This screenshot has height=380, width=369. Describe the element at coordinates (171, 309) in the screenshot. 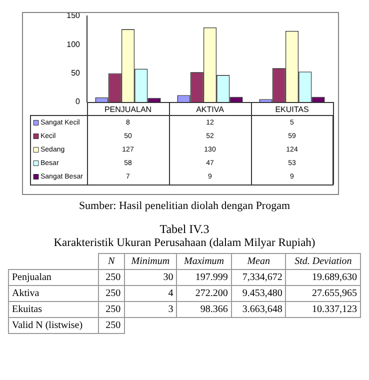

I see `text: 3` at that location.